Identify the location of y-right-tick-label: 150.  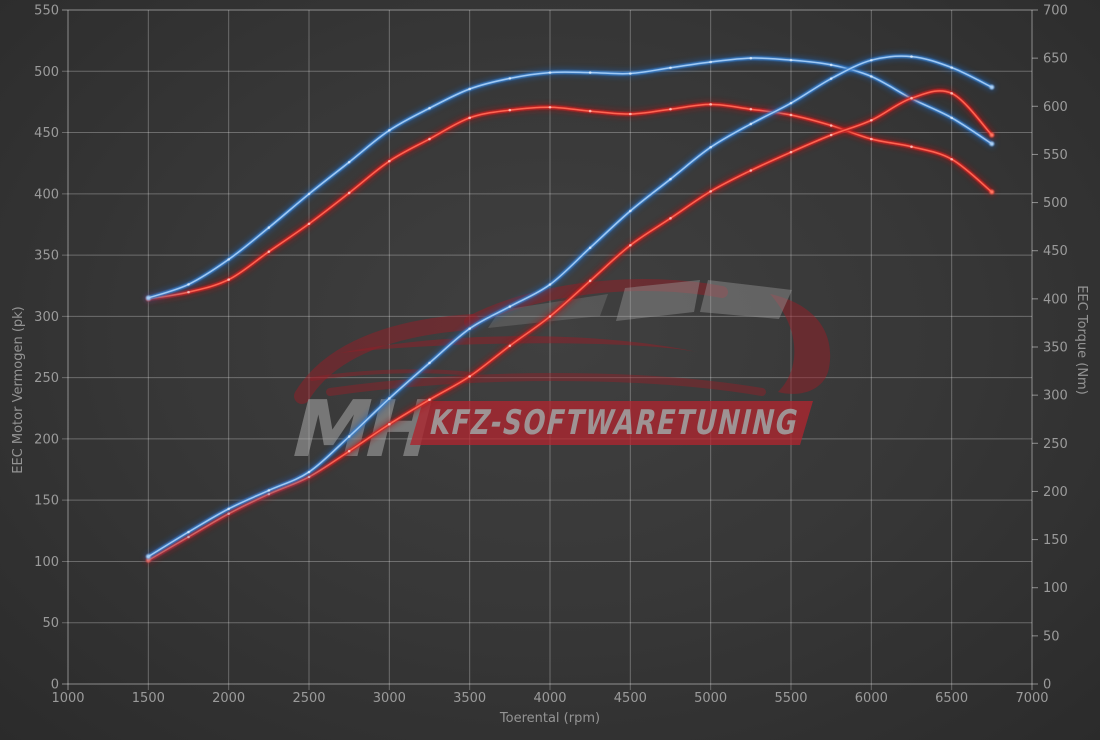
(1055, 540).